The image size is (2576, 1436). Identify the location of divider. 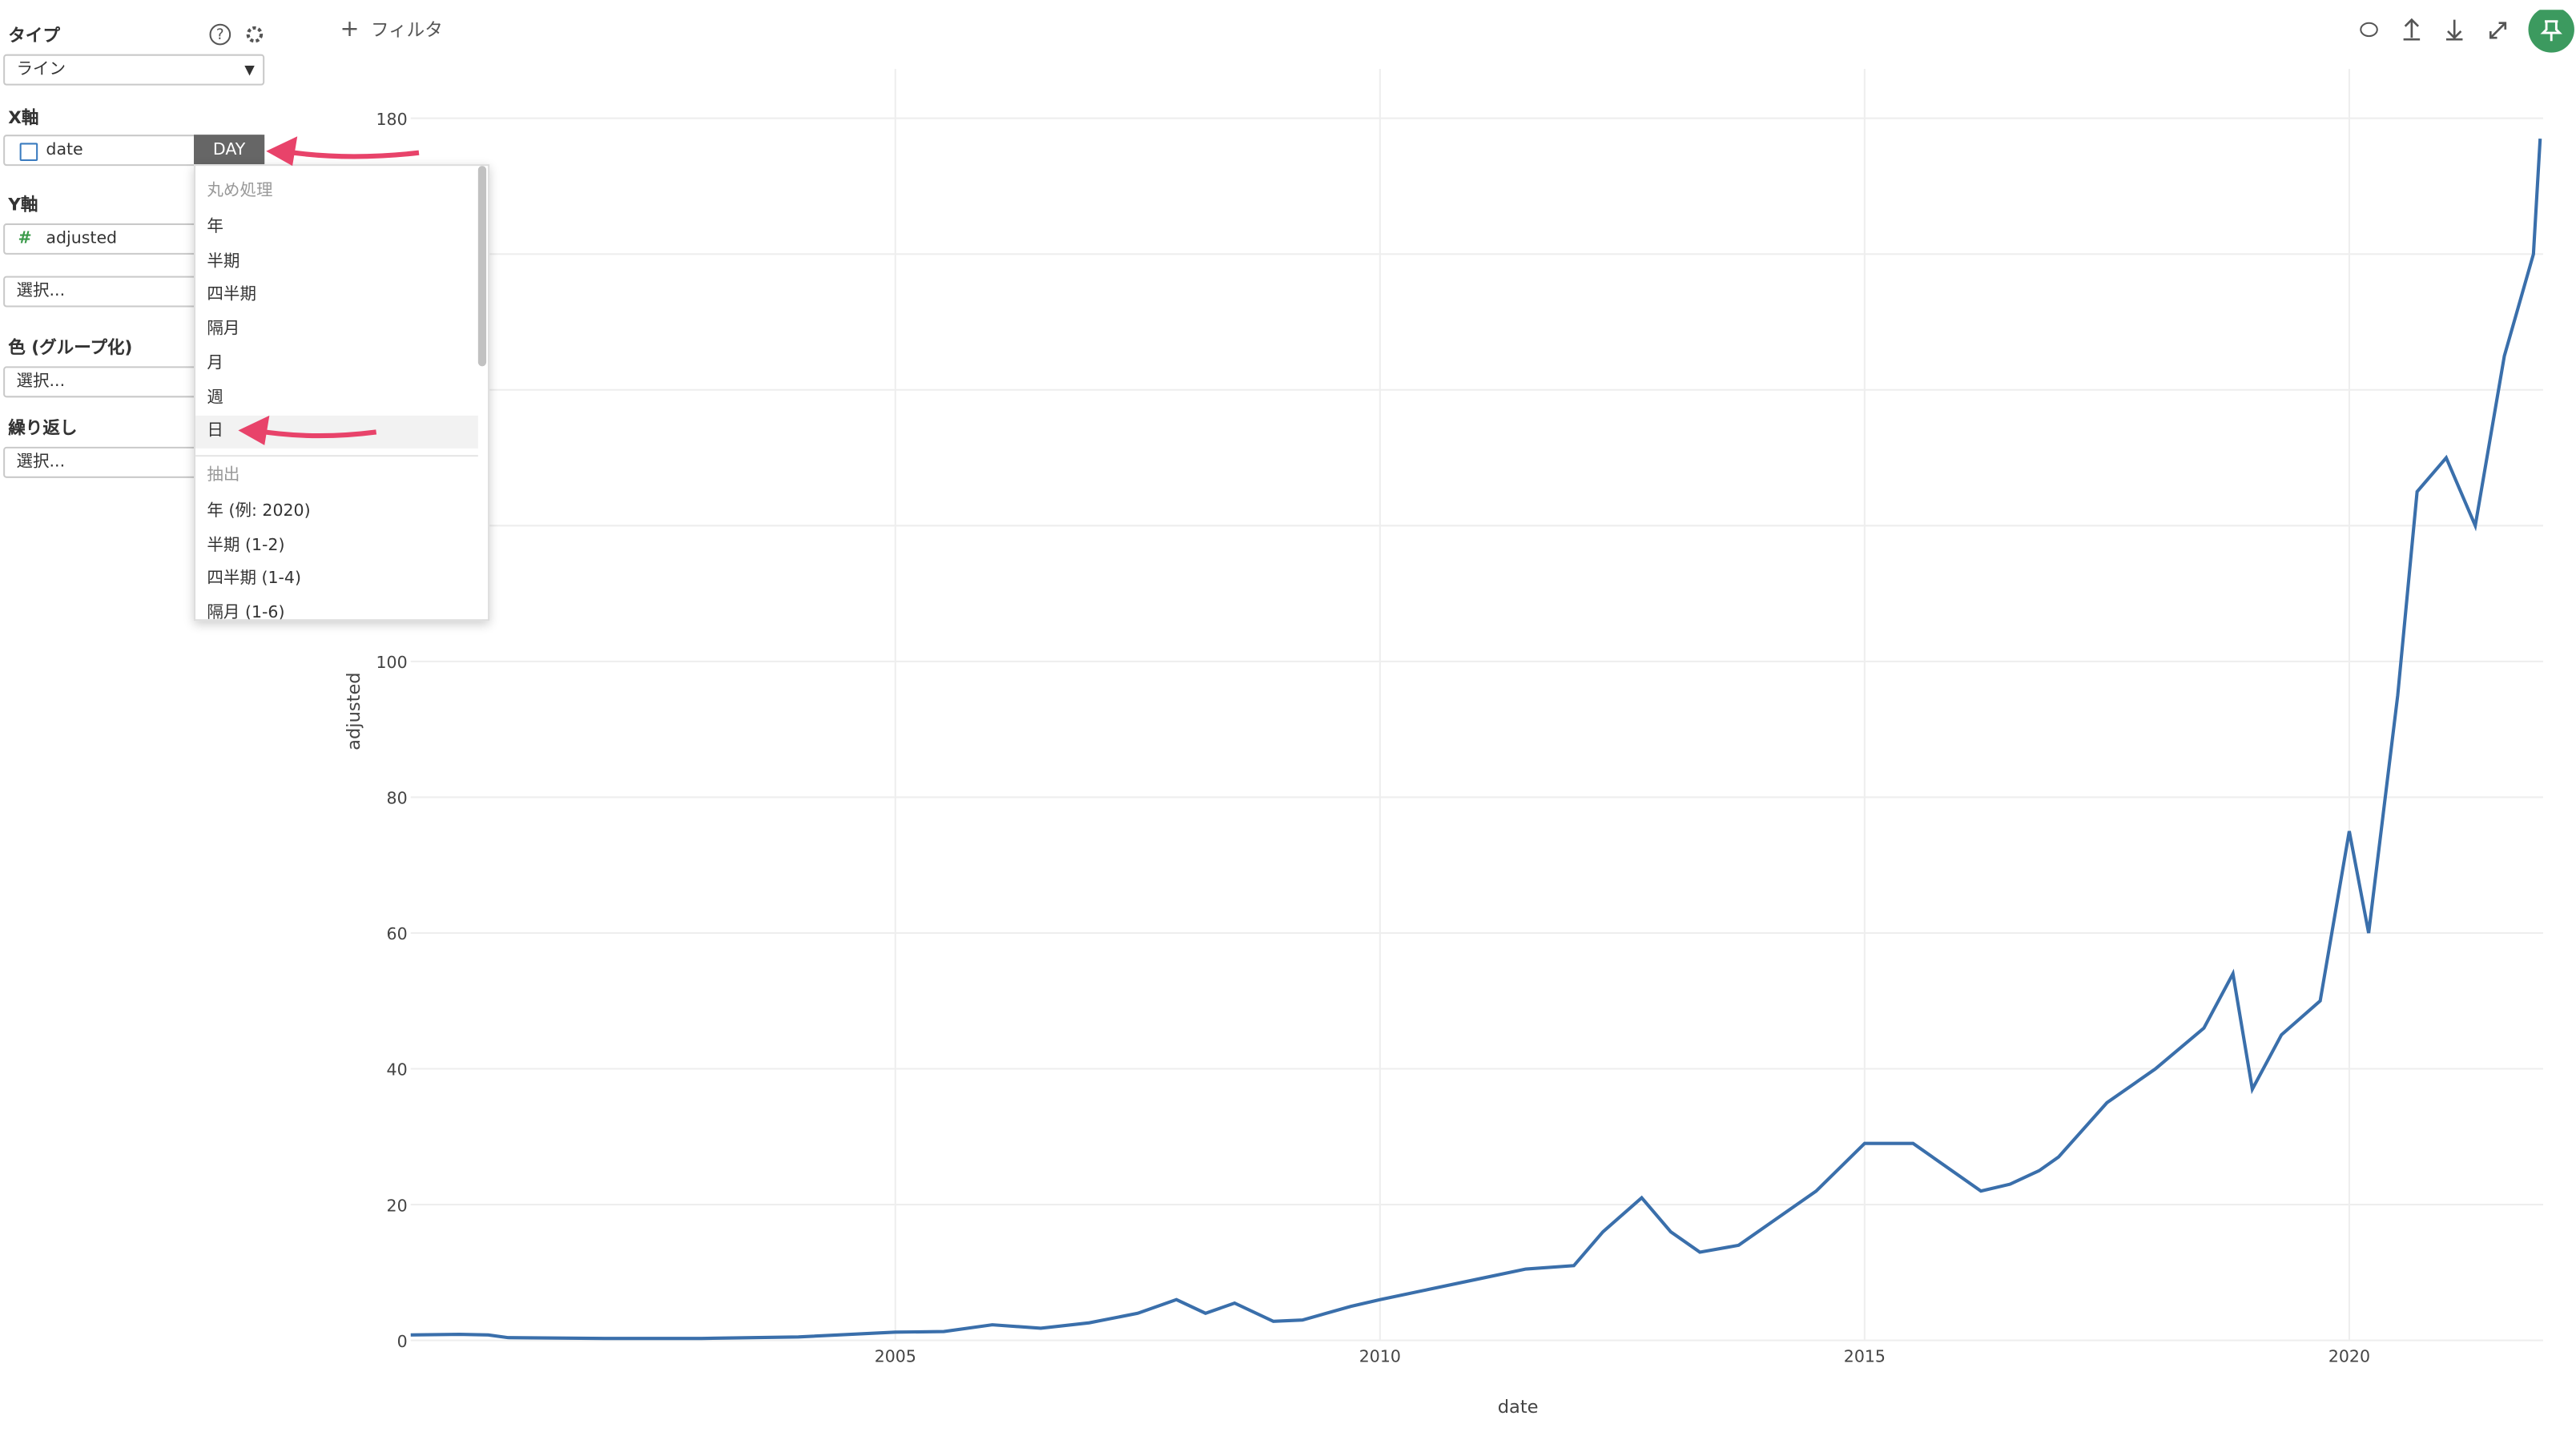
(336, 456).